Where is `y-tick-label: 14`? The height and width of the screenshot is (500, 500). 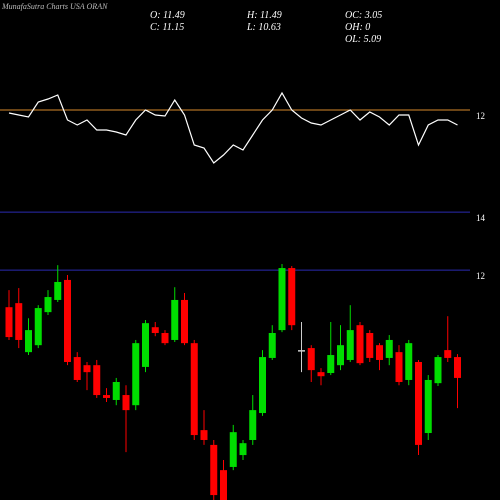
y-tick-label: 14 is located at coordinates (481, 218).